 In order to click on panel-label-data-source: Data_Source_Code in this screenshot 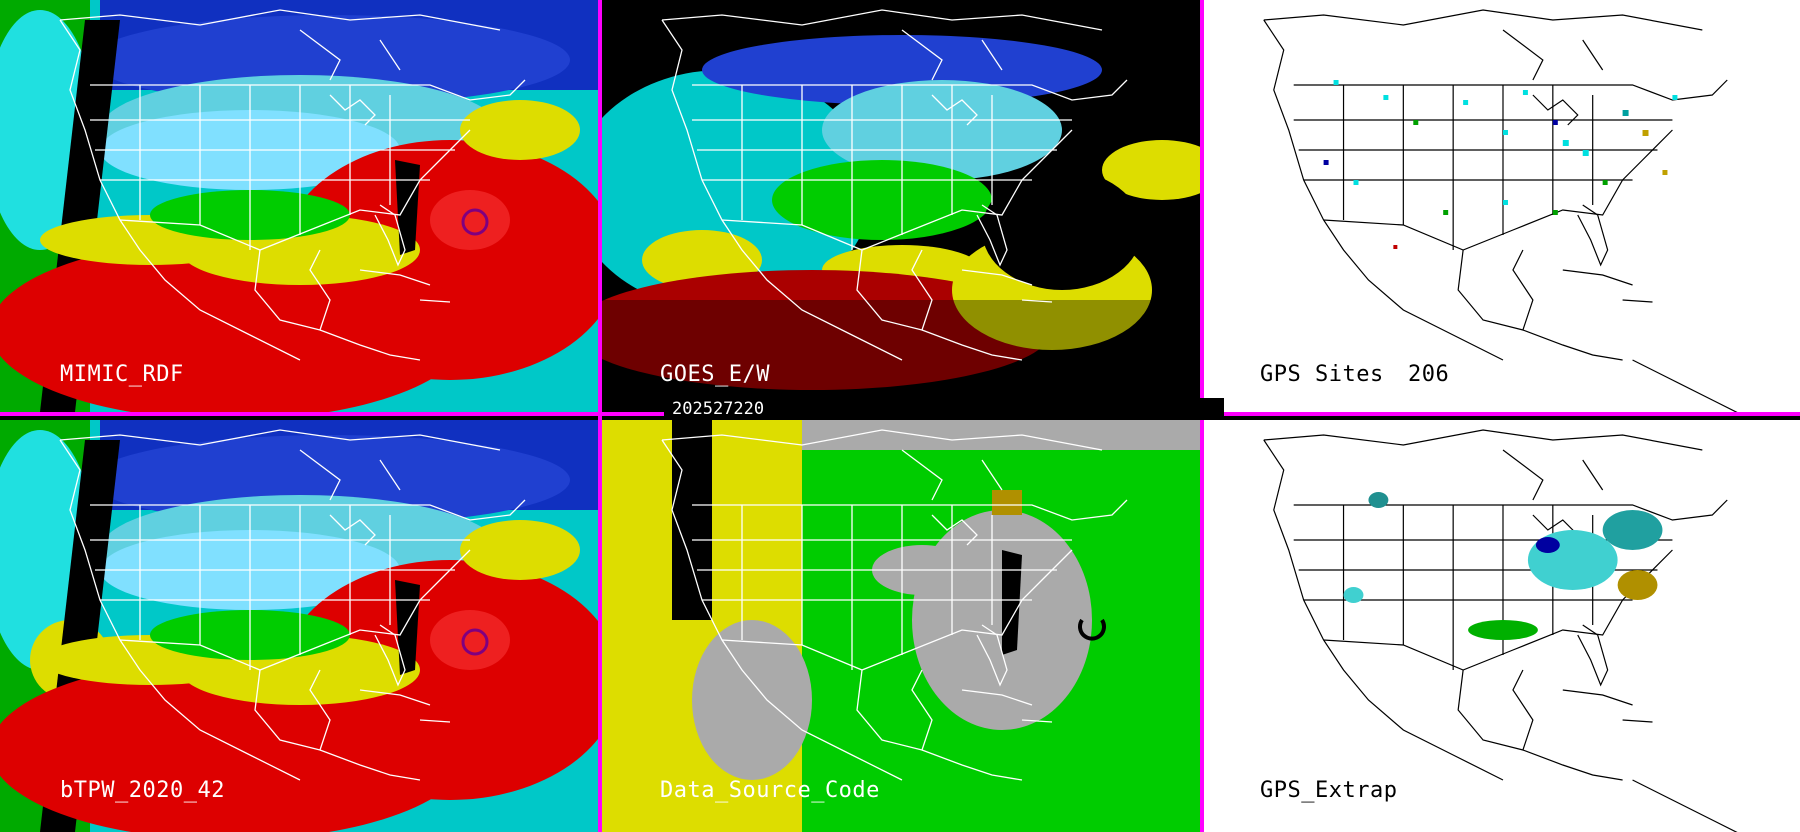, I will do `click(770, 790)`.